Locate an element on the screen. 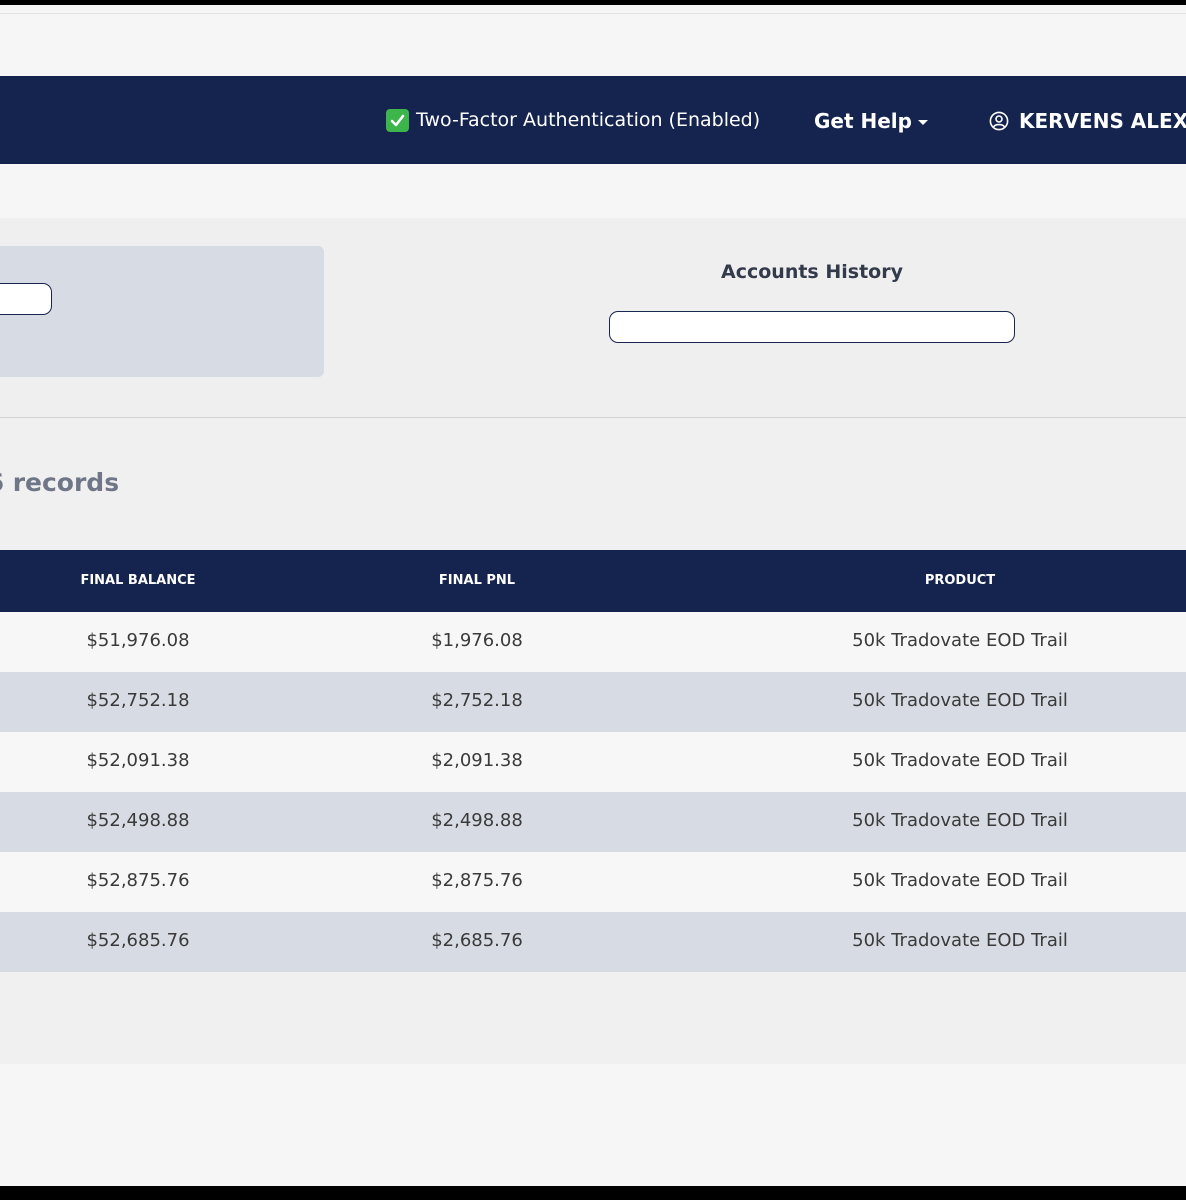  header-product: PRODUCT is located at coordinates (960, 580).